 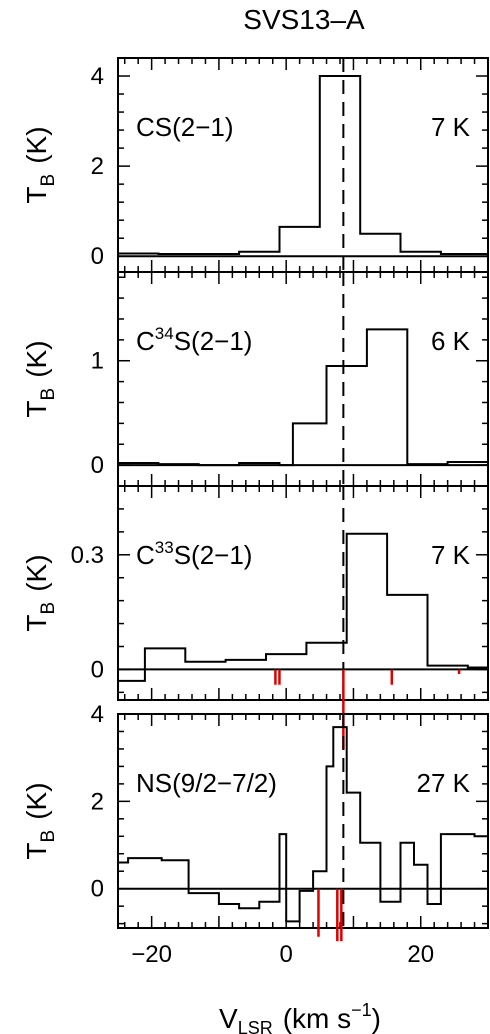 I want to click on species-label: C33S(2−1), so click(x=194, y=554).